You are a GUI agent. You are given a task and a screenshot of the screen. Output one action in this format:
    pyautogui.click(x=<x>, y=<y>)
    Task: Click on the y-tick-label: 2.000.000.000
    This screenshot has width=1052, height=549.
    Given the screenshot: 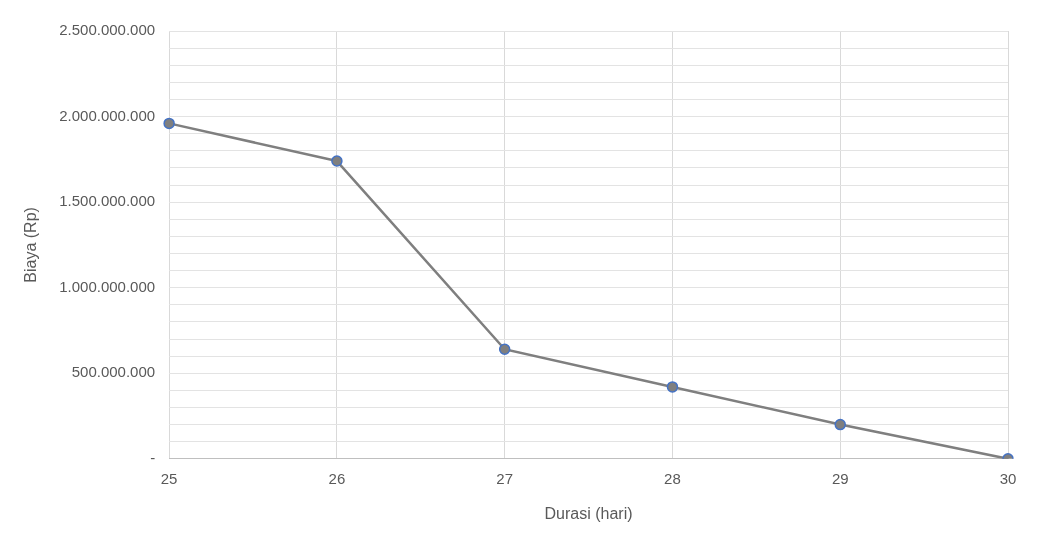 What is the action you would take?
    pyautogui.click(x=107, y=115)
    